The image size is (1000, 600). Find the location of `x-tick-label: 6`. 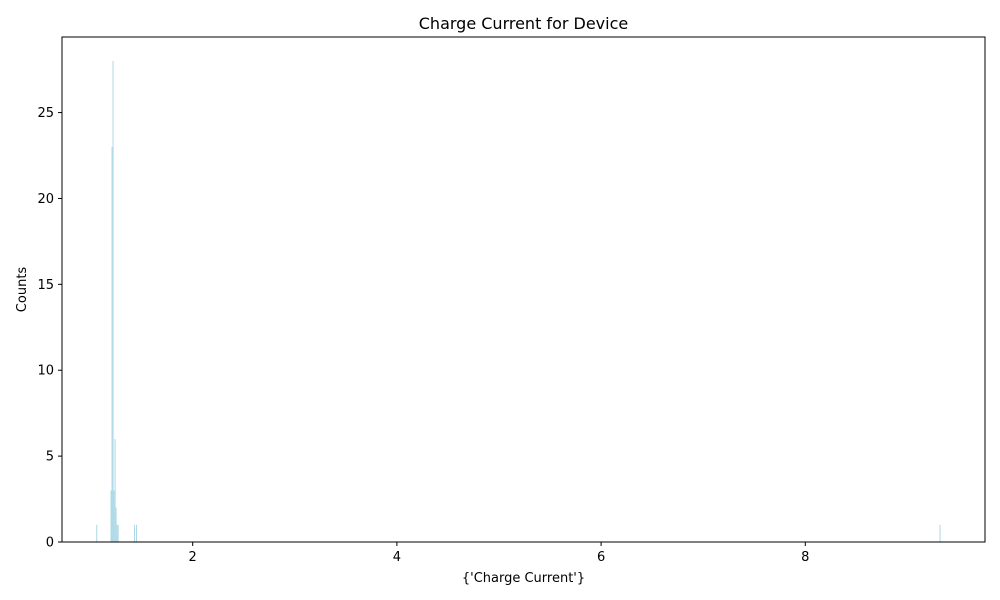

x-tick-label: 6 is located at coordinates (601, 557).